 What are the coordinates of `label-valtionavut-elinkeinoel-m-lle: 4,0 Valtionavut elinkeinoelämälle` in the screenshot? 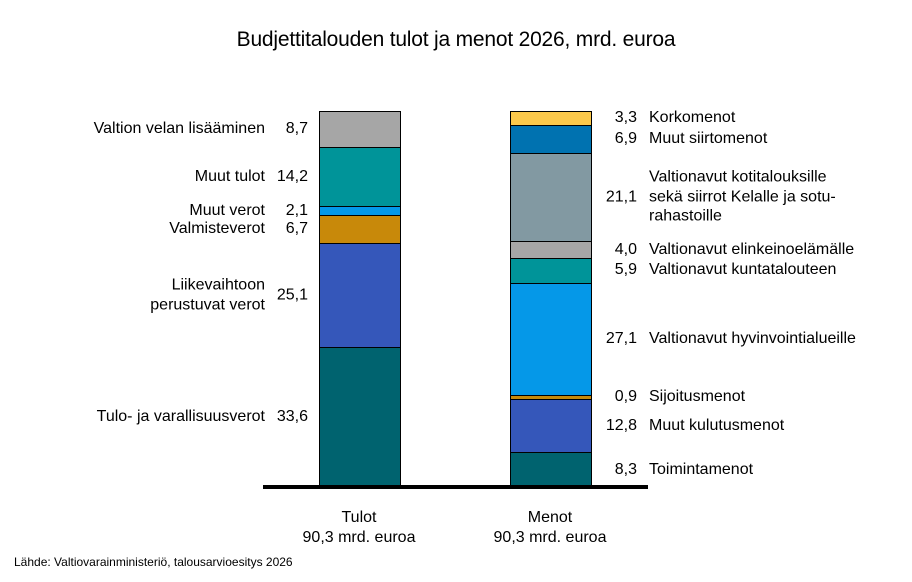 It's located at (727, 250).